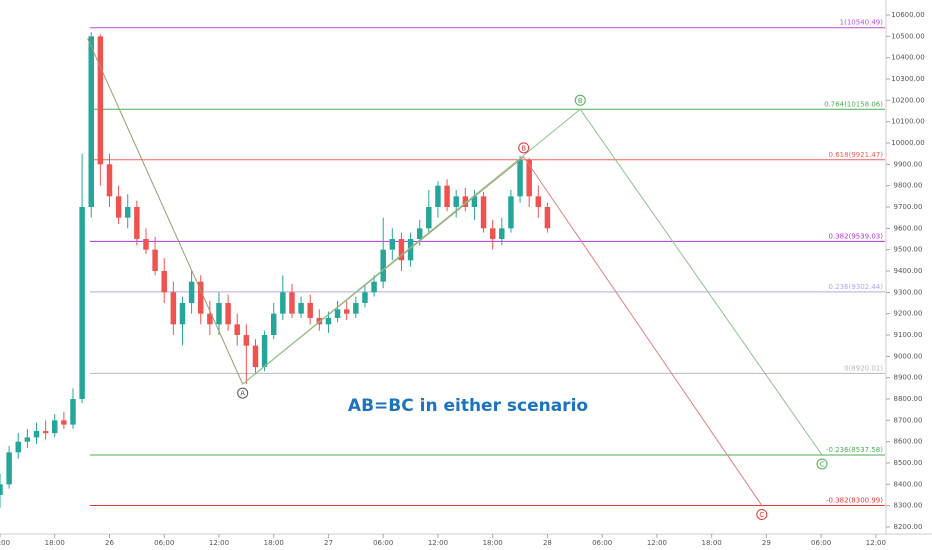  Describe the element at coordinates (908, 335) in the screenshot. I see `y-tick-label: 9100.00` at that location.